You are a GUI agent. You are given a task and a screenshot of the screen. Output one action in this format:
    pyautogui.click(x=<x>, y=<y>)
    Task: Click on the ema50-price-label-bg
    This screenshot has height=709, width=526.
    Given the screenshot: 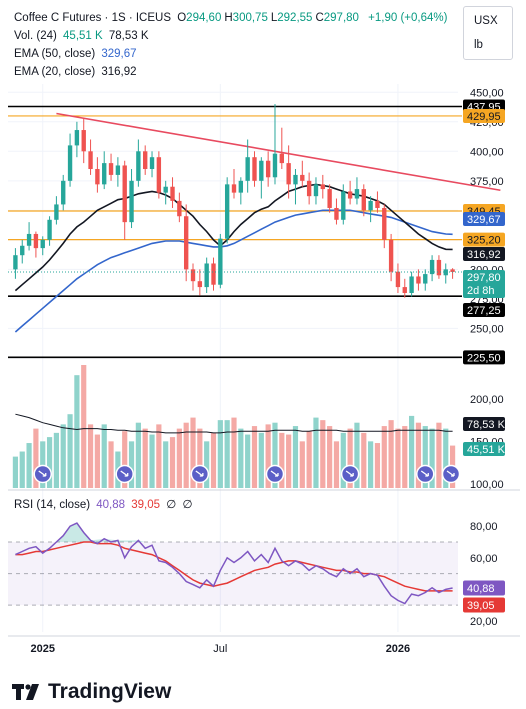 What is the action you would take?
    pyautogui.click(x=484, y=219)
    